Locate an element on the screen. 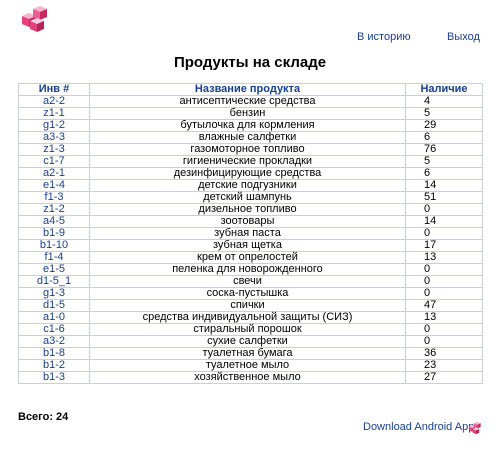 The image size is (500, 468). inv-cell: e1-5 is located at coordinates (54, 269).